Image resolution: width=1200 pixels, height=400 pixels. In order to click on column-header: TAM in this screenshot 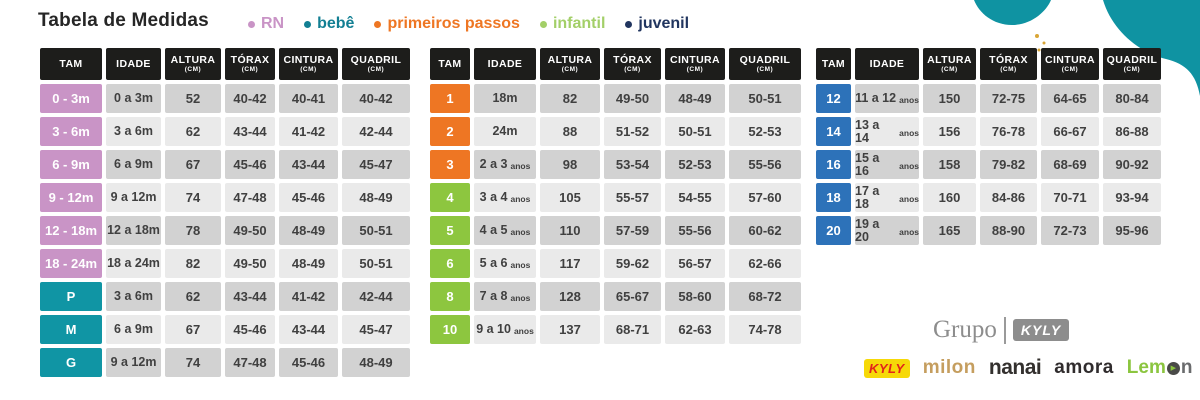, I will do `click(71, 64)`.